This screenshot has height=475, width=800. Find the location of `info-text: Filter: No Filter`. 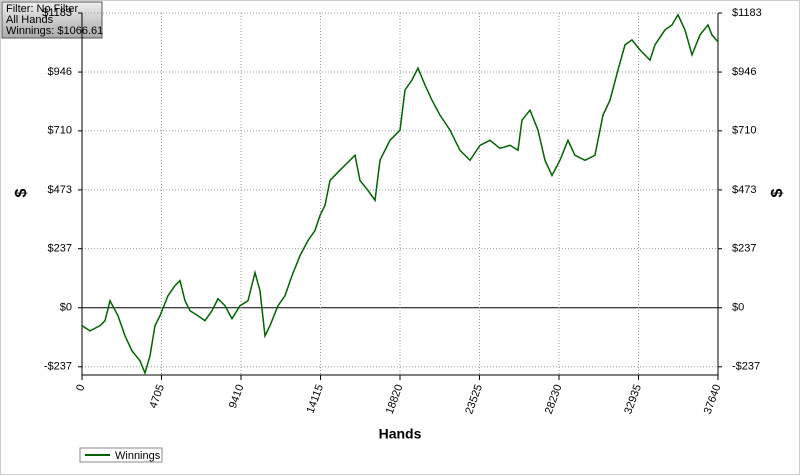

info-text: Filter: No Filter is located at coordinates (42, 9).